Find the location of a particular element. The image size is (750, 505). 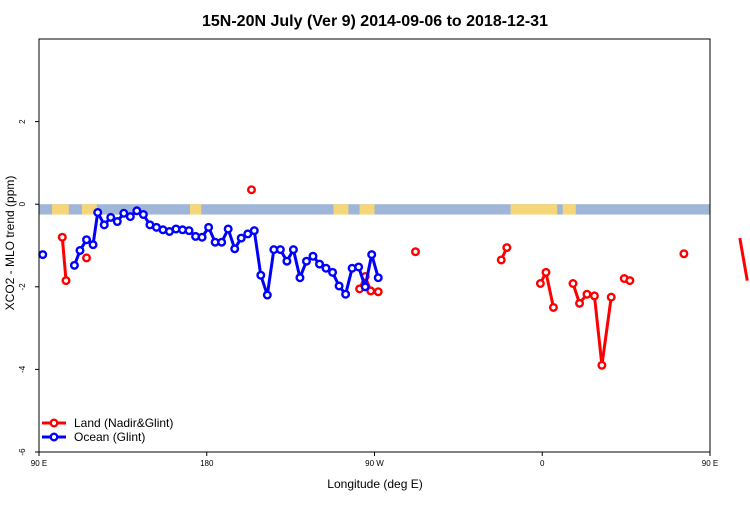

y-axis: 2 0 -2 -4 -6 is located at coordinates (28, 287).